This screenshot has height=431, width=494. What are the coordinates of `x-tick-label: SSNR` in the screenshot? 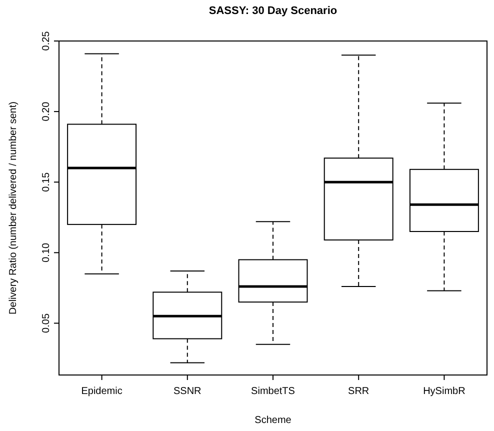 It's located at (188, 391).